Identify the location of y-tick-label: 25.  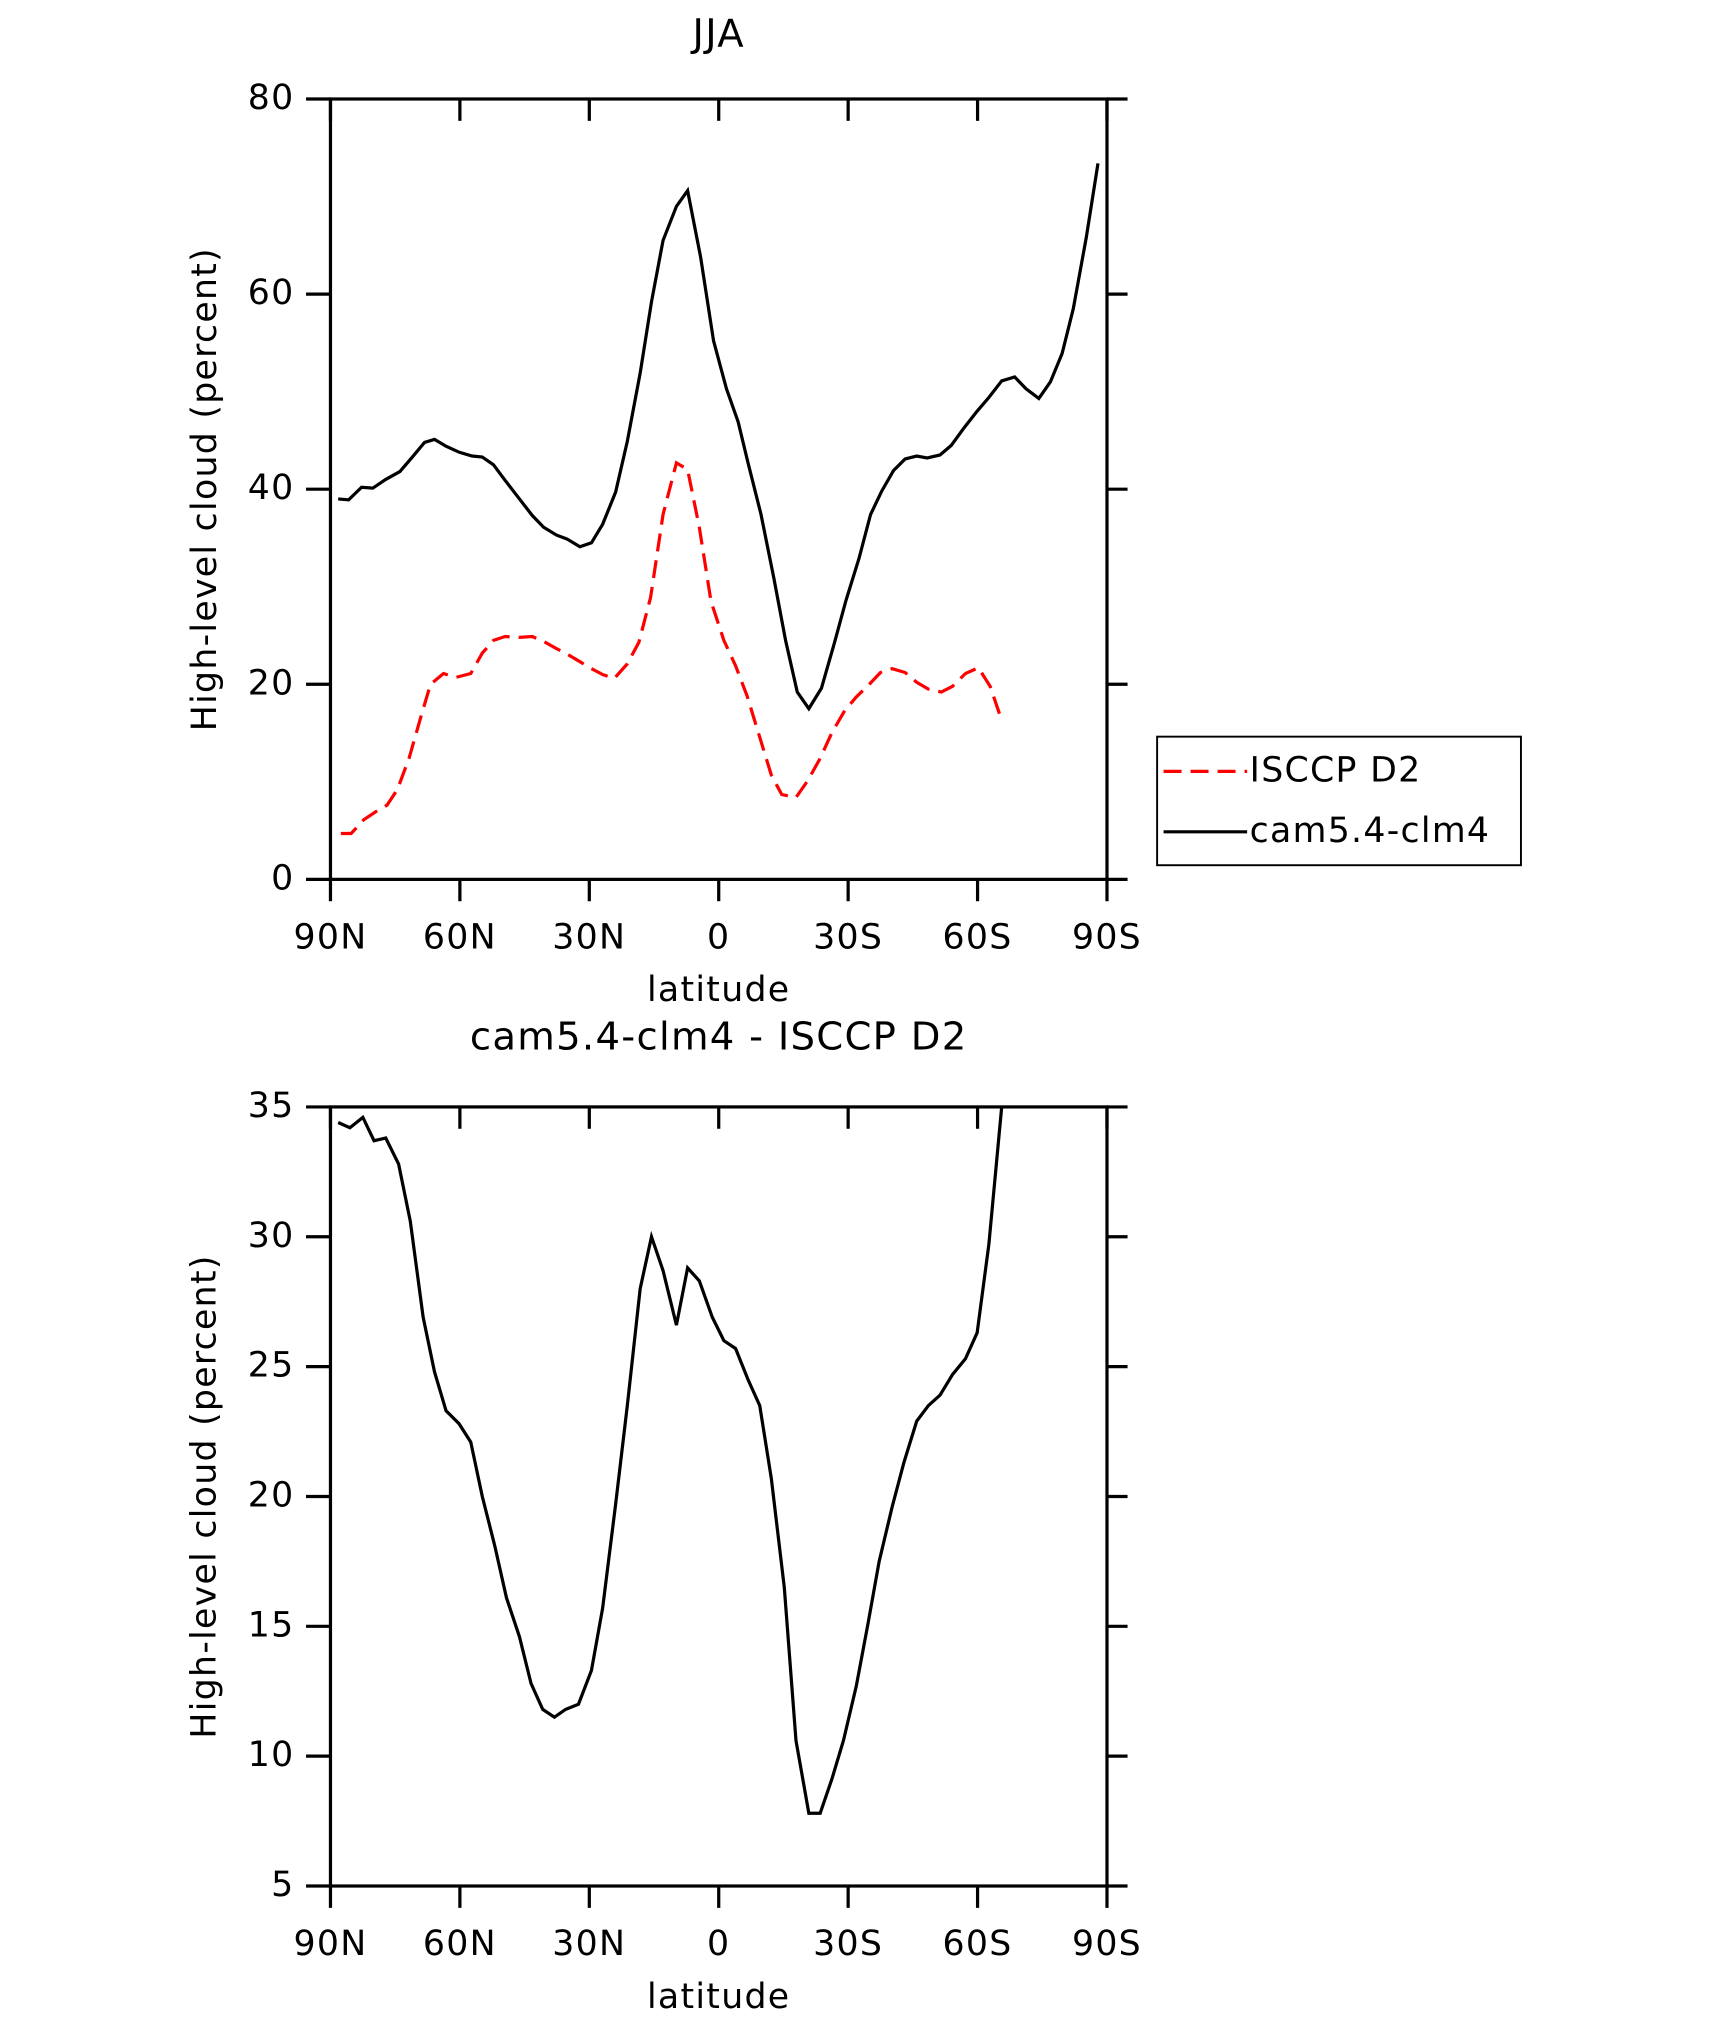
(271, 1366).